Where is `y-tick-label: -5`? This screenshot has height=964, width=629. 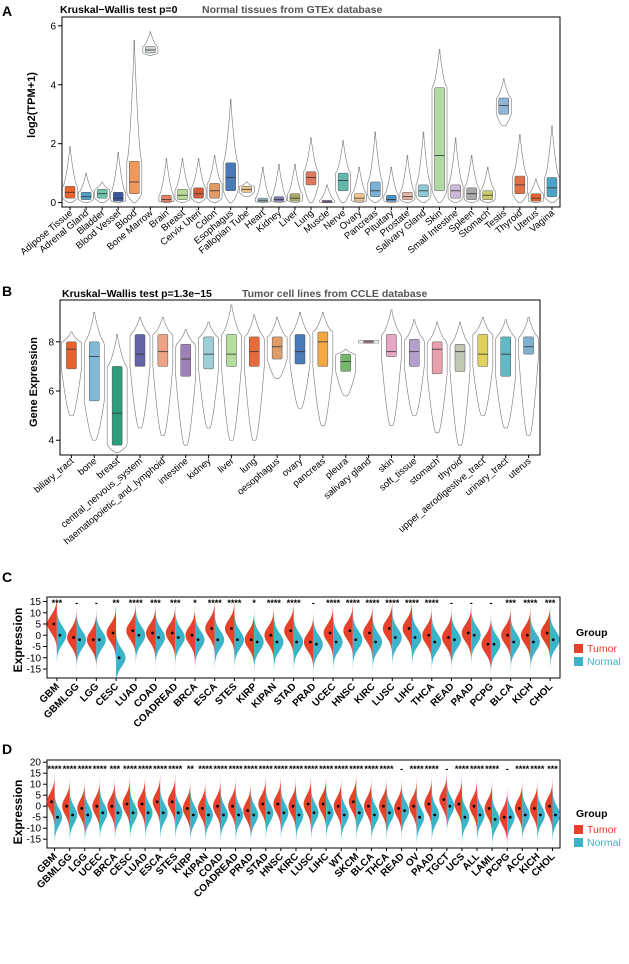
y-tick-label: -5 is located at coordinates (36, 647).